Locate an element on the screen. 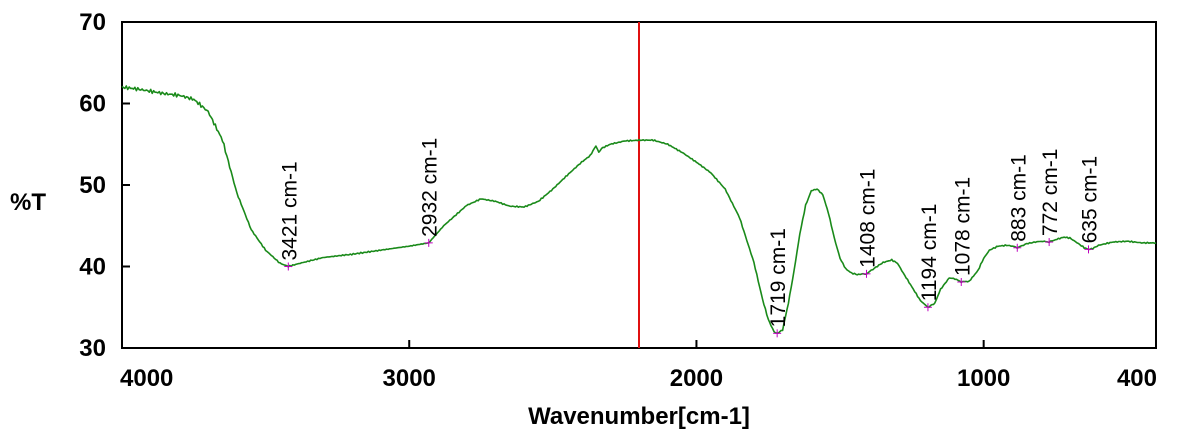 The height and width of the screenshot is (434, 1182). peak-label: 1408 cm-1 is located at coordinates (867, 218).